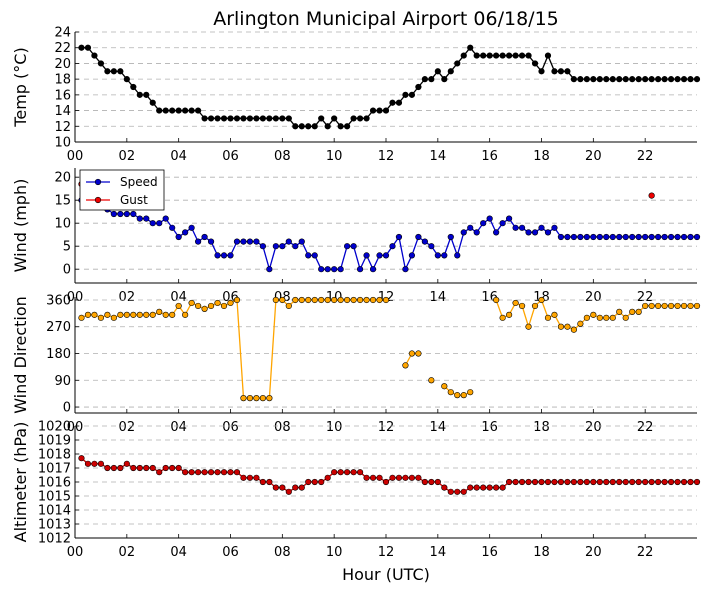 The height and width of the screenshot is (594, 705). I want to click on x-tick-label: 22, so click(645, 297).